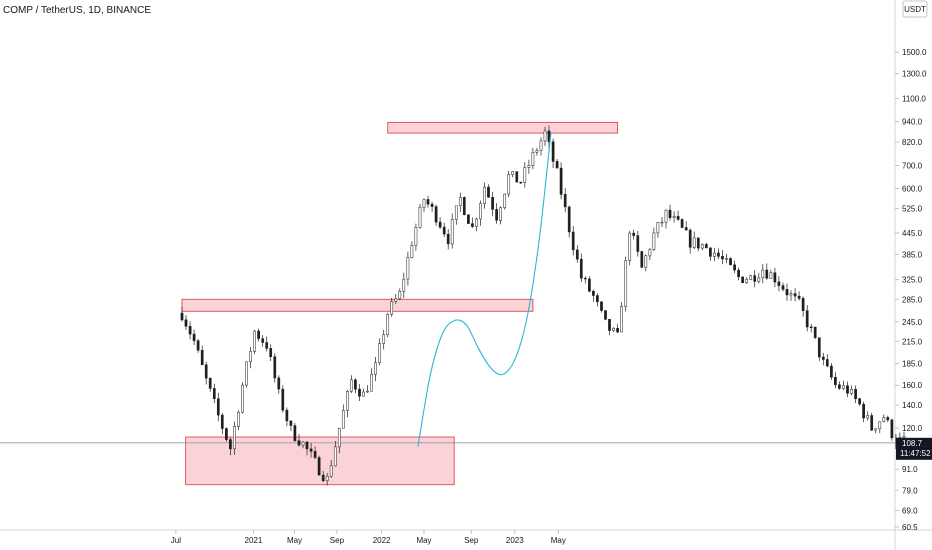  What do you see at coordinates (914, 98) in the screenshot?
I see `price-tick-label: 1100.0` at bounding box center [914, 98].